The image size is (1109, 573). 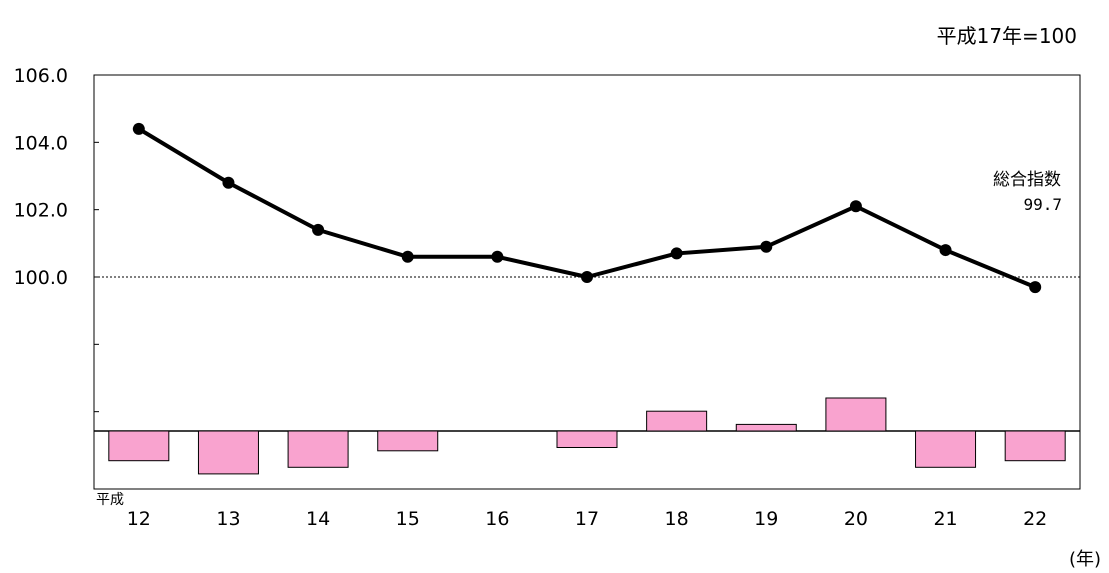 What do you see at coordinates (677, 519) in the screenshot?
I see `x-tick-label: 18` at bounding box center [677, 519].